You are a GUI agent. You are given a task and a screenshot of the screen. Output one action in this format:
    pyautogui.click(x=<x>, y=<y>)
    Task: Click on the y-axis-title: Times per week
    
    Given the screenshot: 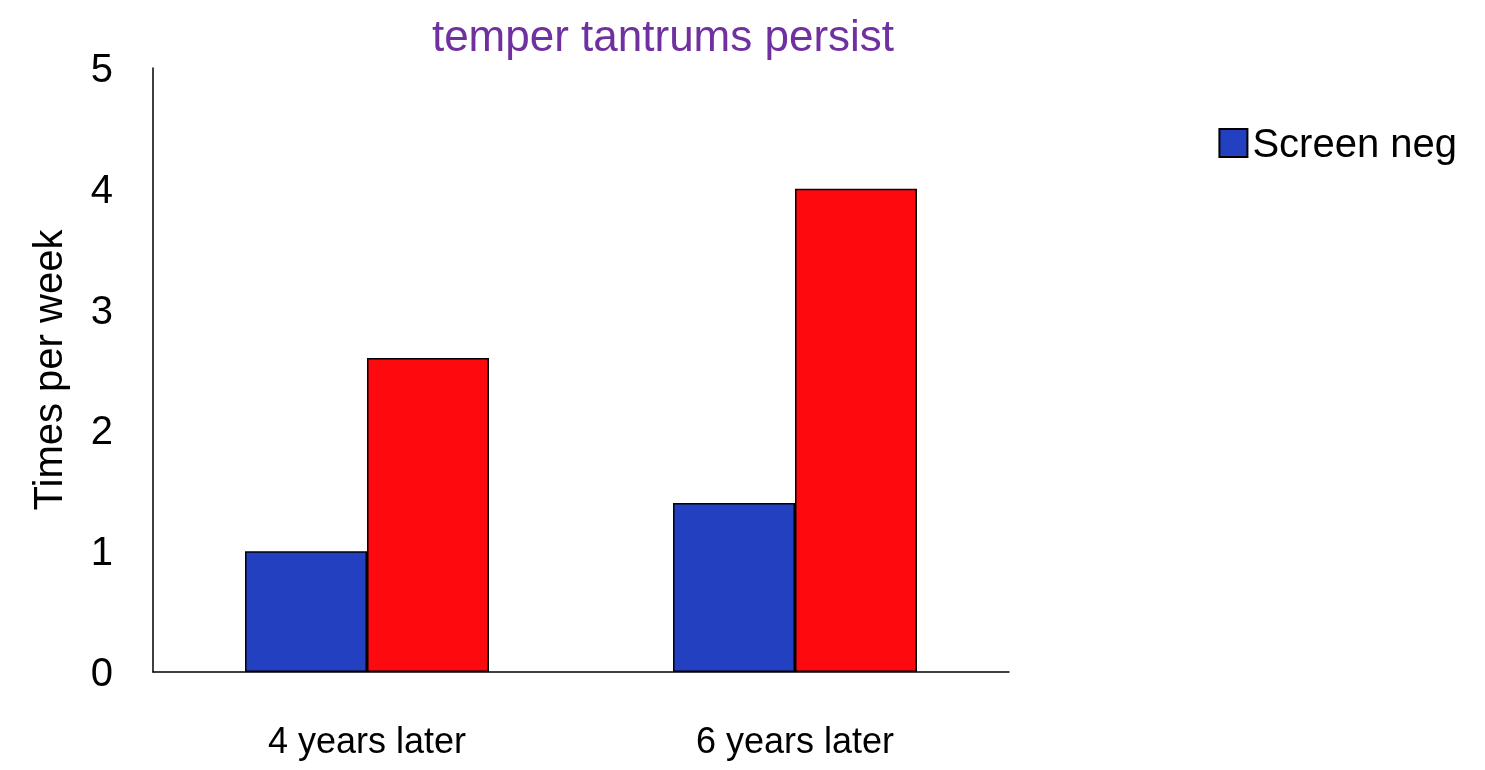 What is the action you would take?
    pyautogui.click(x=48, y=369)
    